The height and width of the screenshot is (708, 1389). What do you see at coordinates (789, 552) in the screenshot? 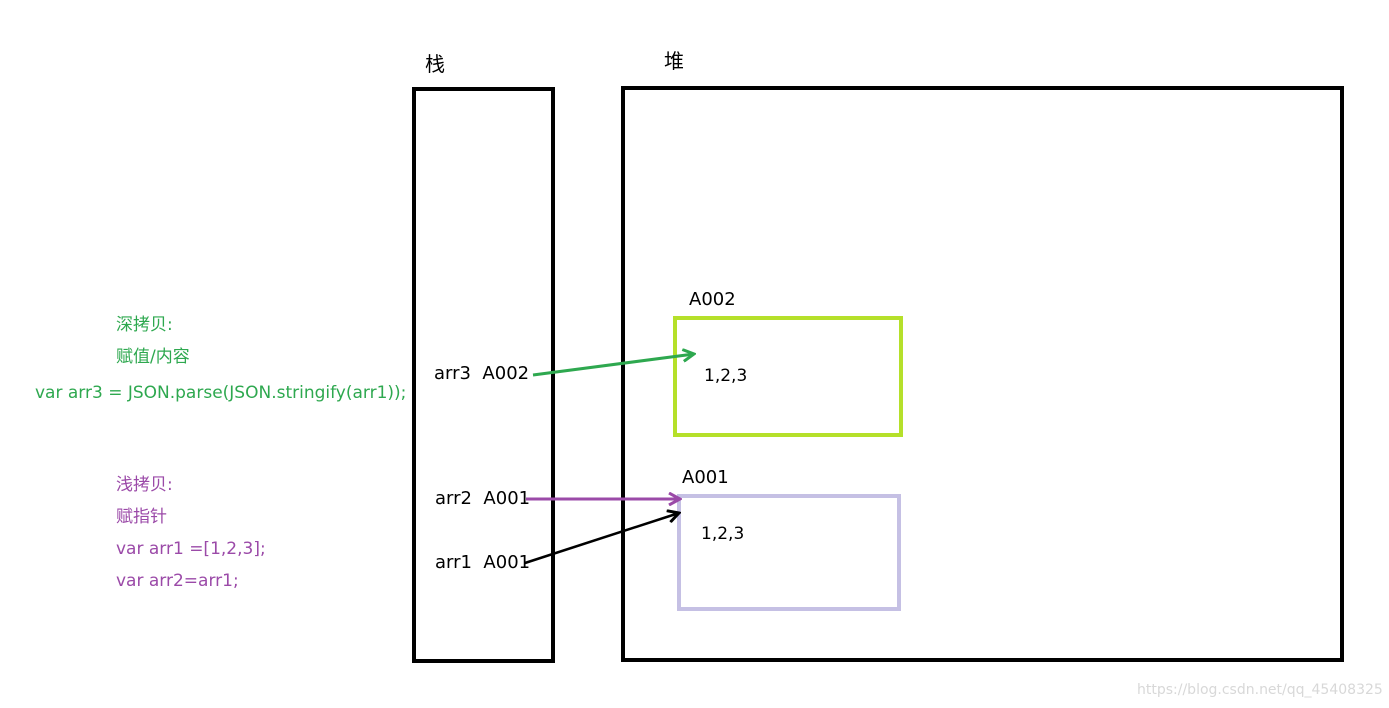
I see `heap-block-a001` at bounding box center [789, 552].